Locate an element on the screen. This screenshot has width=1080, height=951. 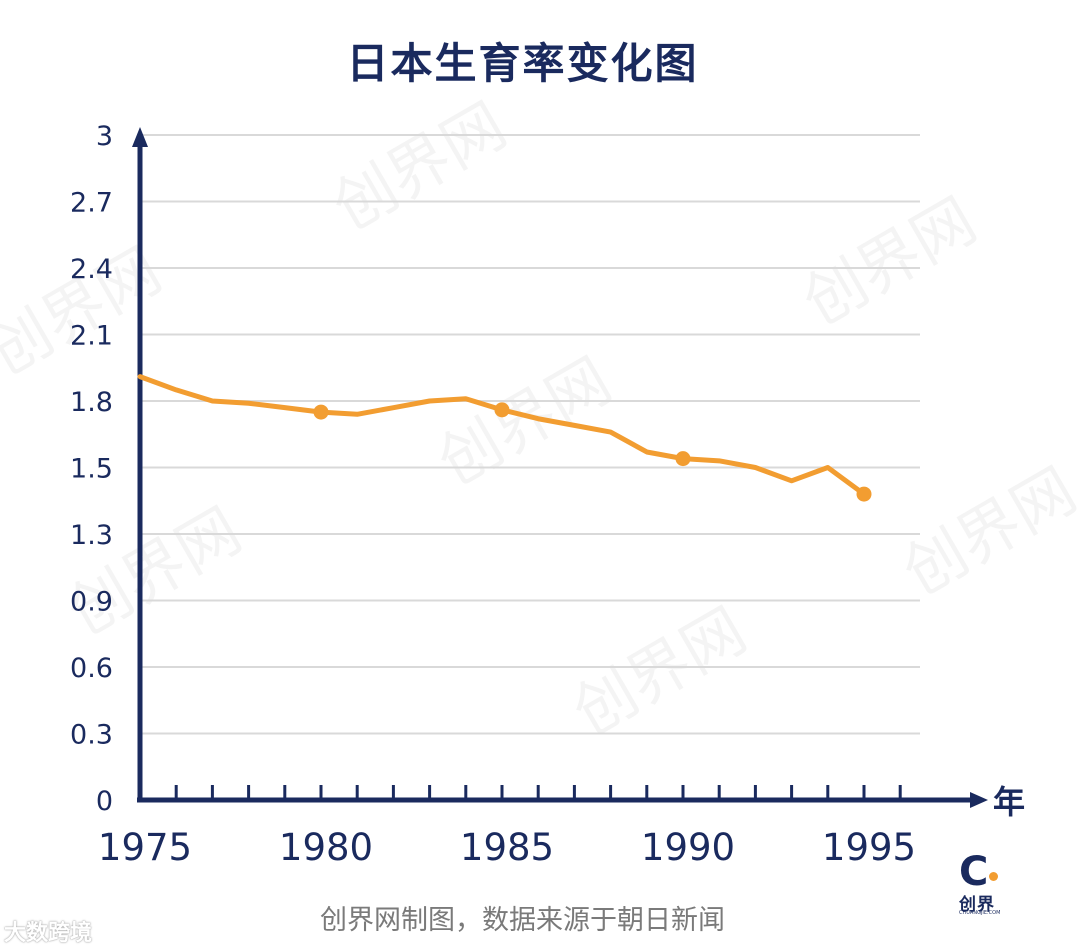
chart-title: 日本生育率变化图 is located at coordinates (522, 63).